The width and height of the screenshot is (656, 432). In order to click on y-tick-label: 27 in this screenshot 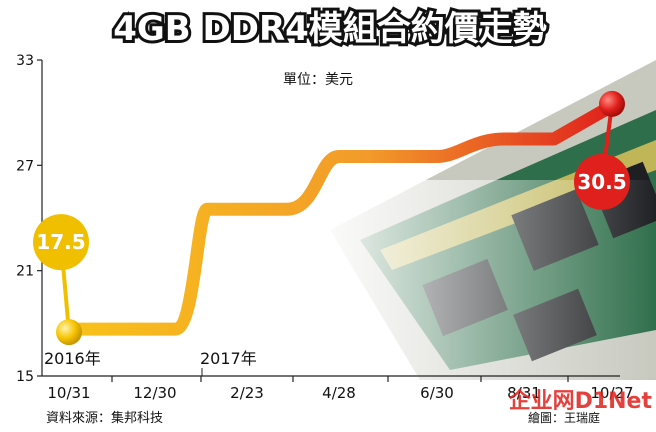, I will do `click(25, 166)`.